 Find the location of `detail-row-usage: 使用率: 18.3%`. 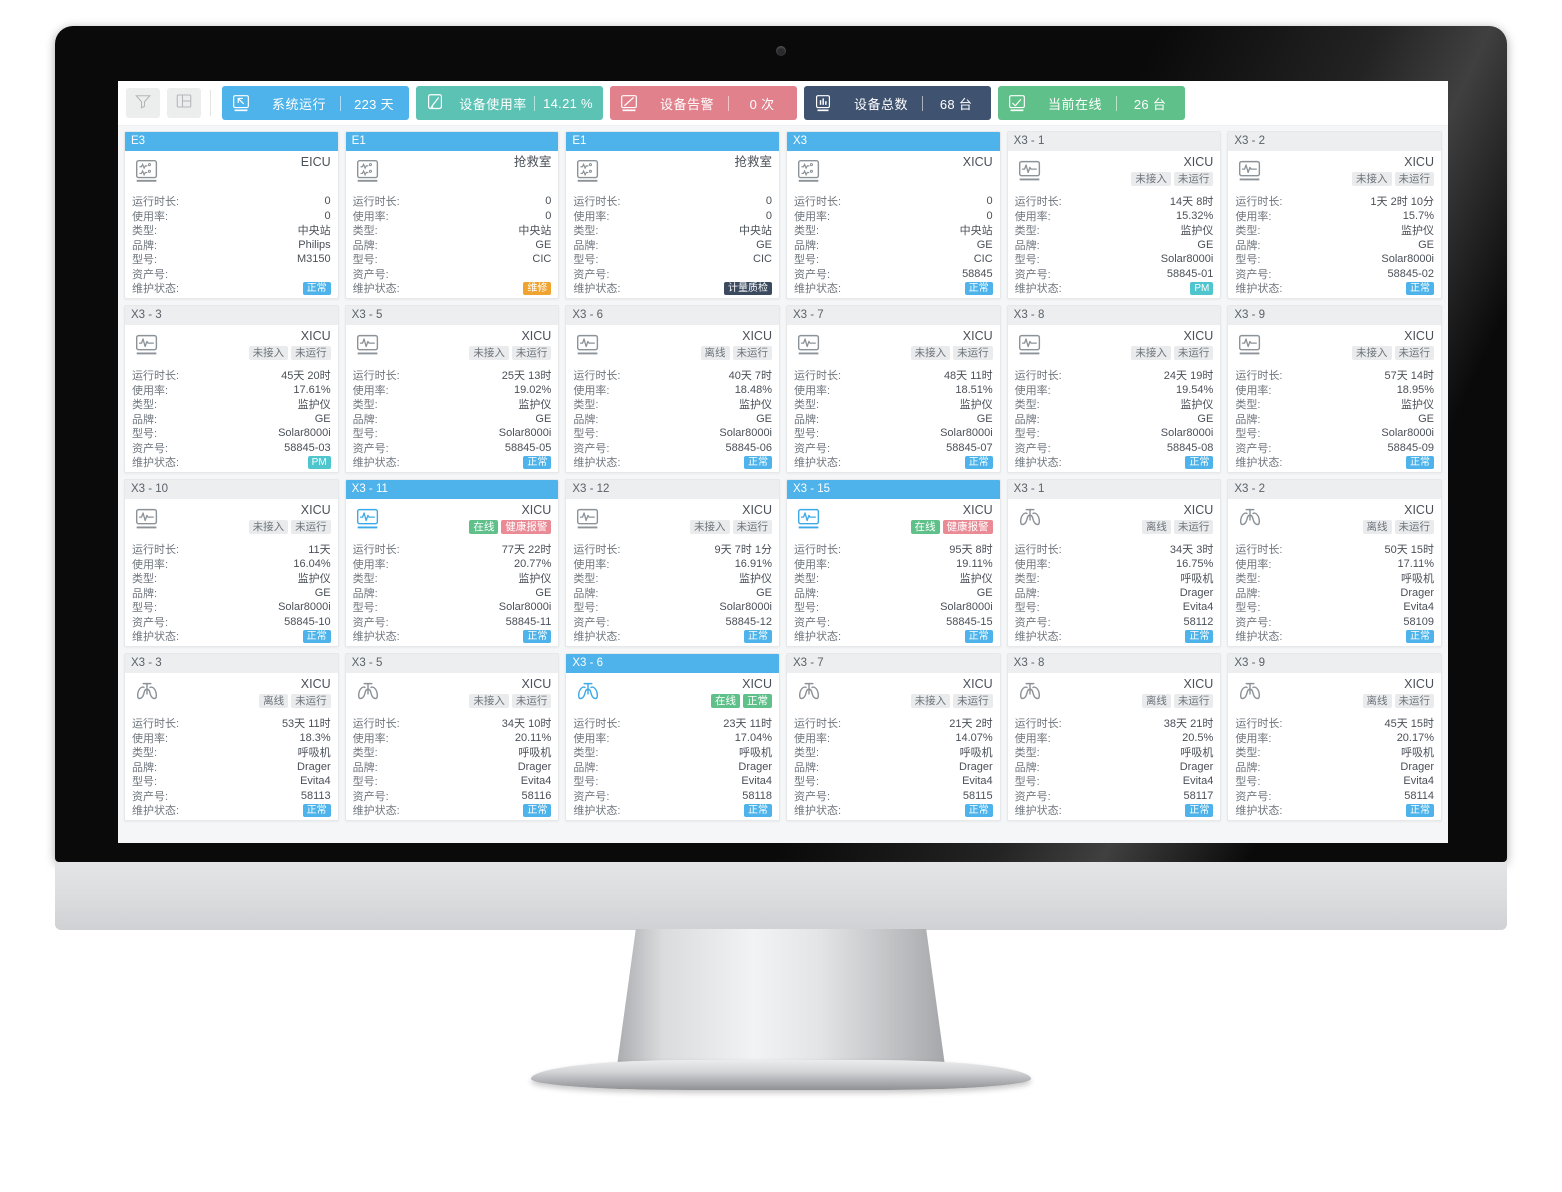

detail-row-usage: 使用率: 18.3% is located at coordinates (231, 738).